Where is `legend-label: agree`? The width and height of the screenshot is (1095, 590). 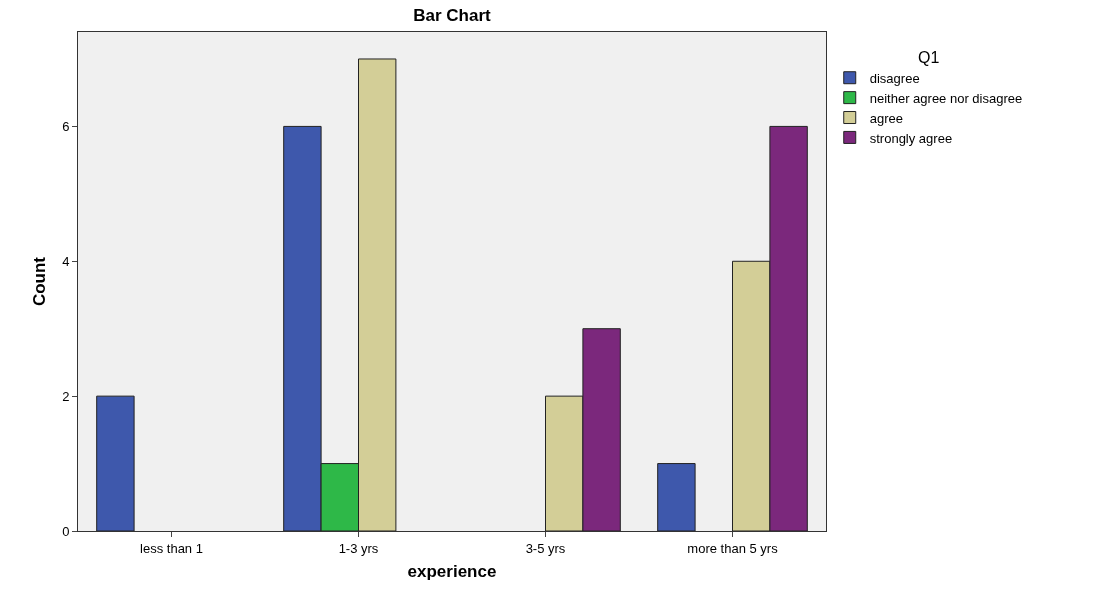
legend-label: agree is located at coordinates (886, 118).